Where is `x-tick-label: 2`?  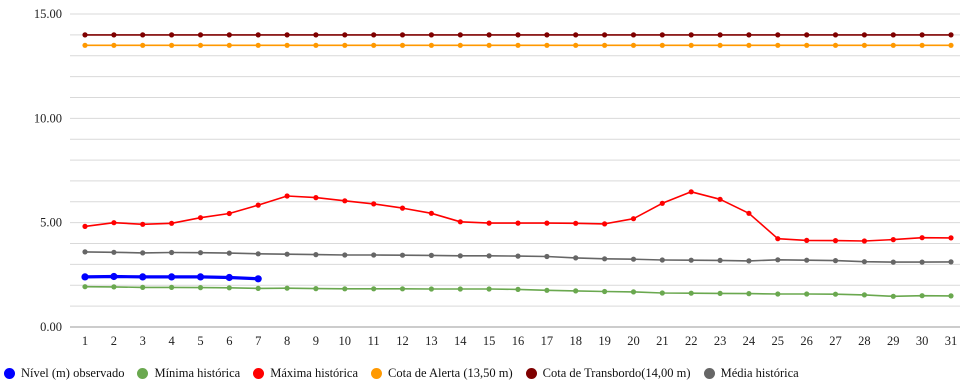
x-tick-label: 2 is located at coordinates (114, 341).